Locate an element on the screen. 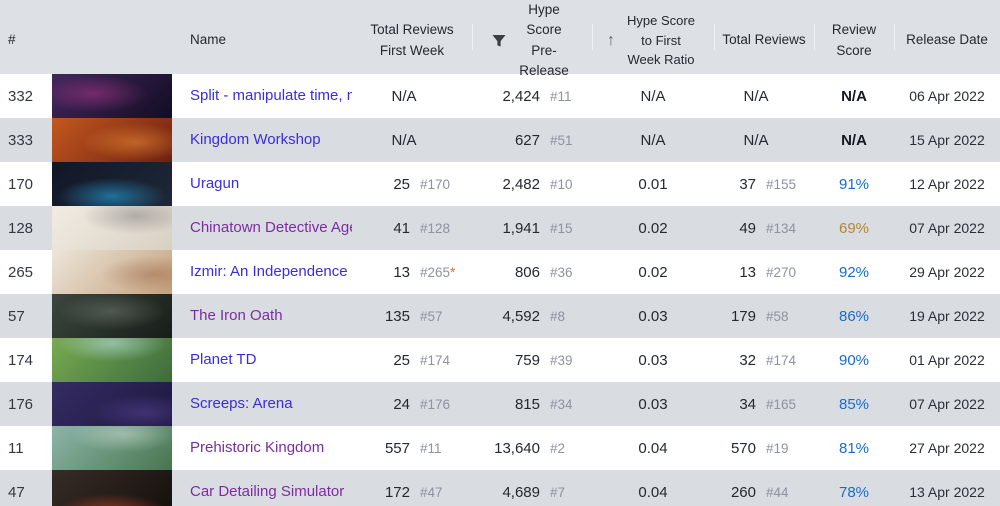  popularity-rank: 265 is located at coordinates (21, 272).